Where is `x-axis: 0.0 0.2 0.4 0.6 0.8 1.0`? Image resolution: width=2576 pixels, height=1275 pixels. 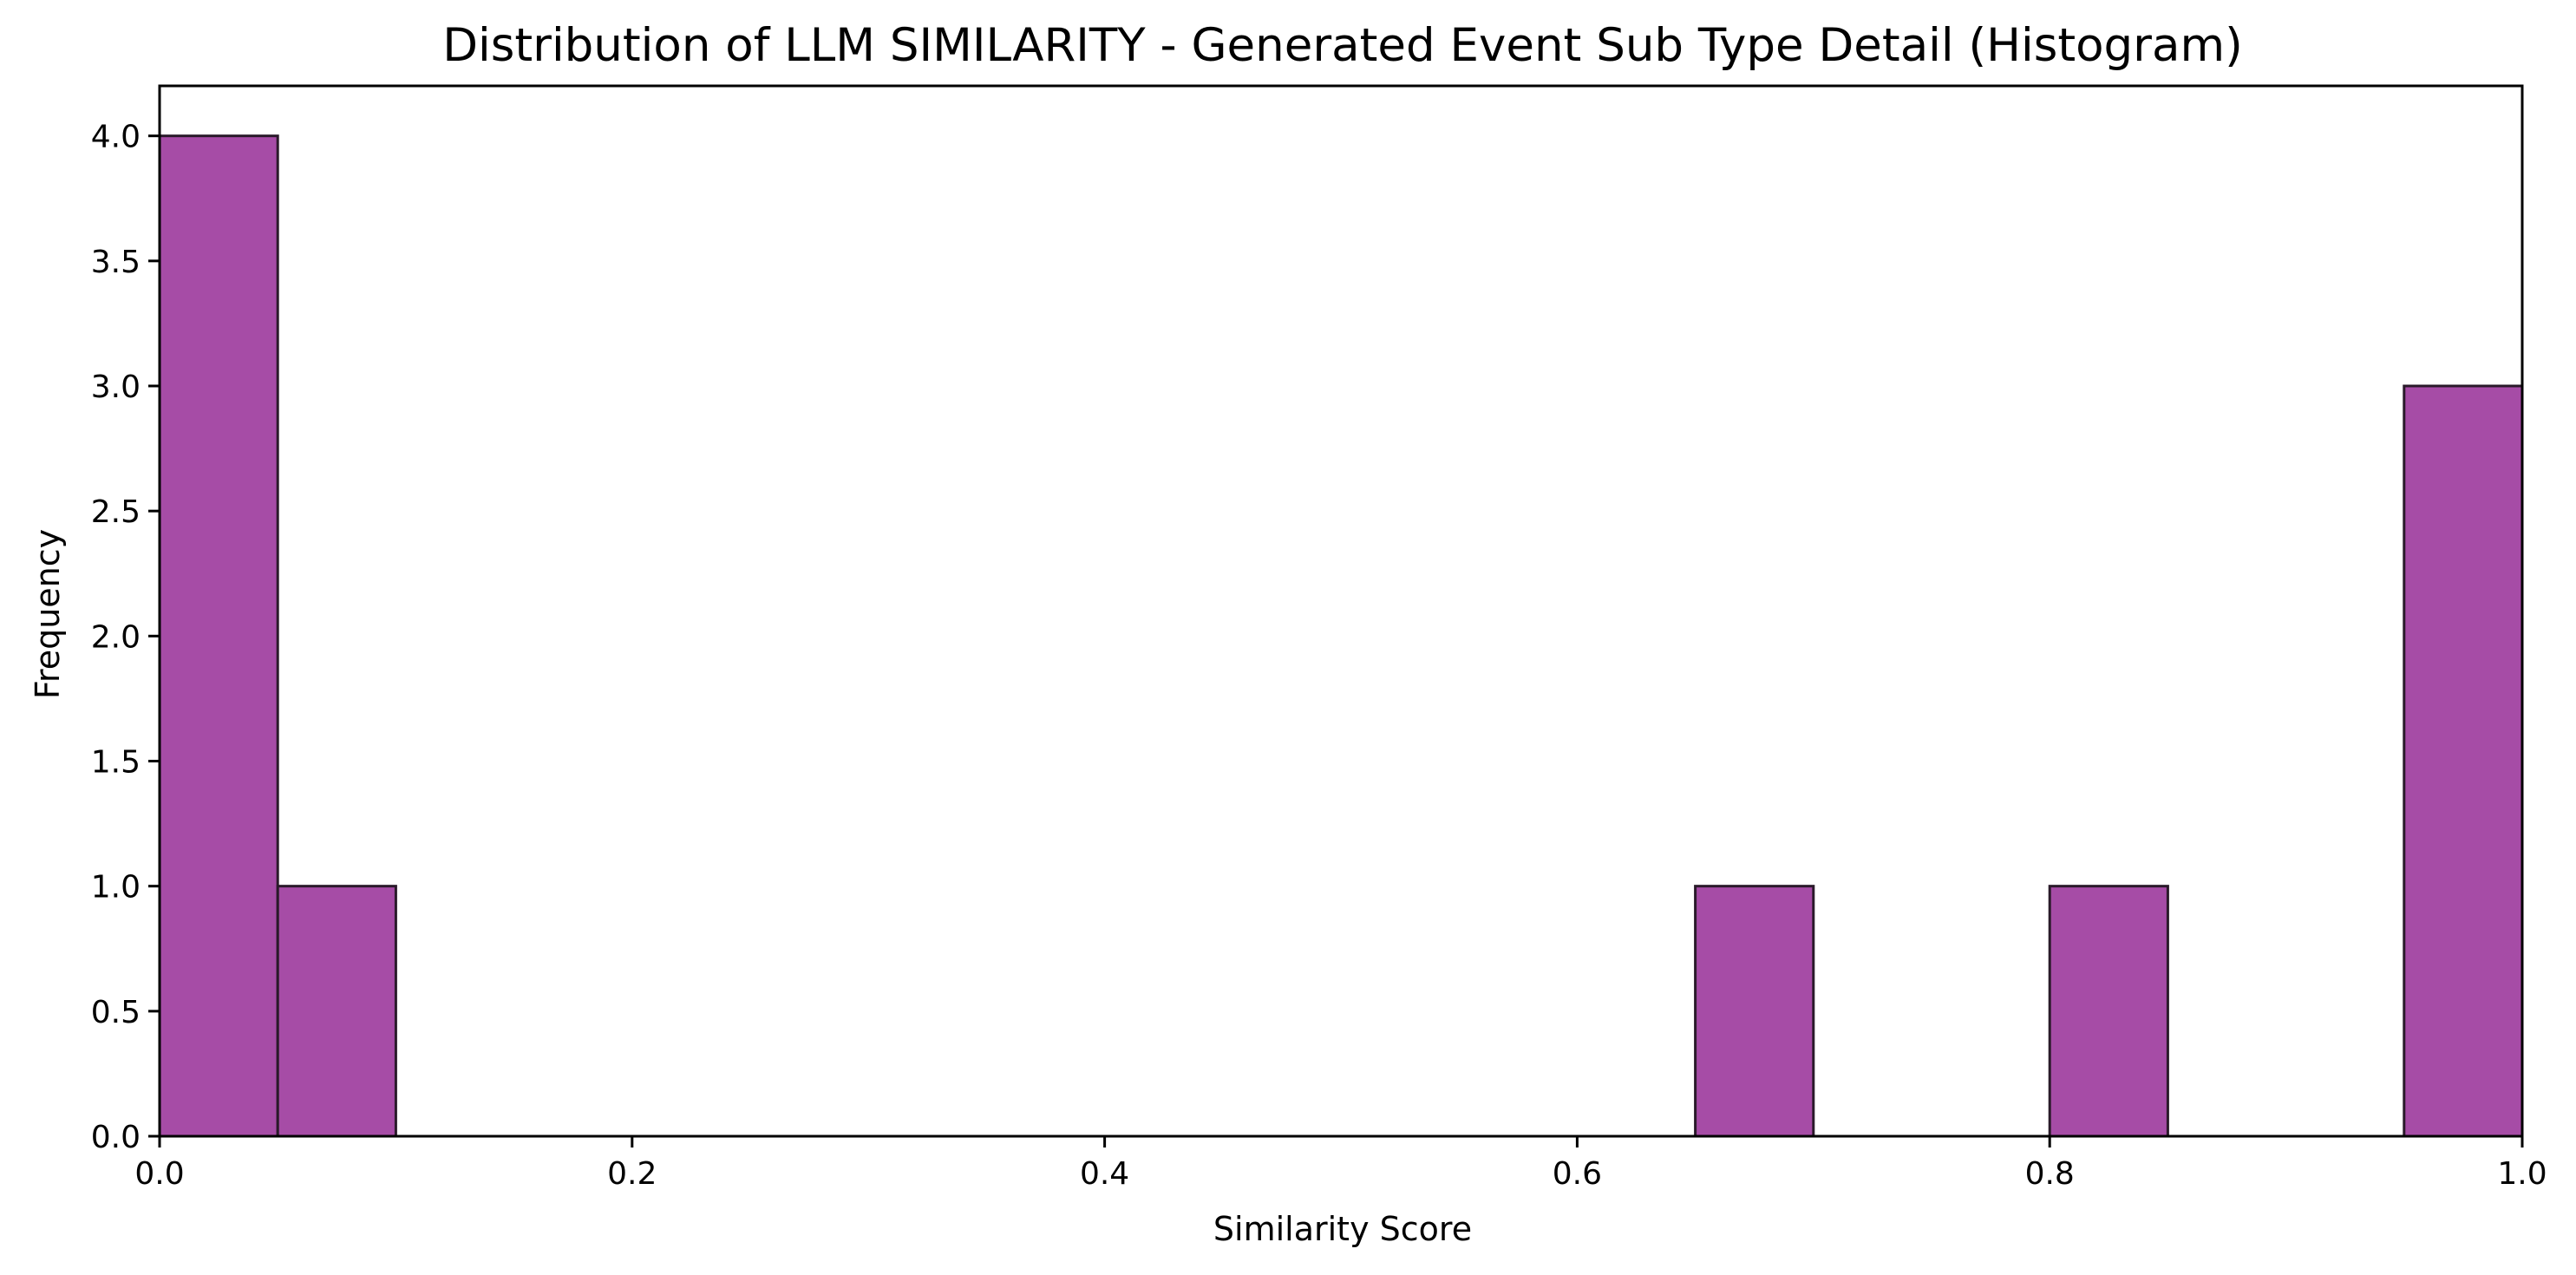
x-axis: 0.0 0.2 0.4 0.6 0.8 1.0 is located at coordinates (1340, 1164).